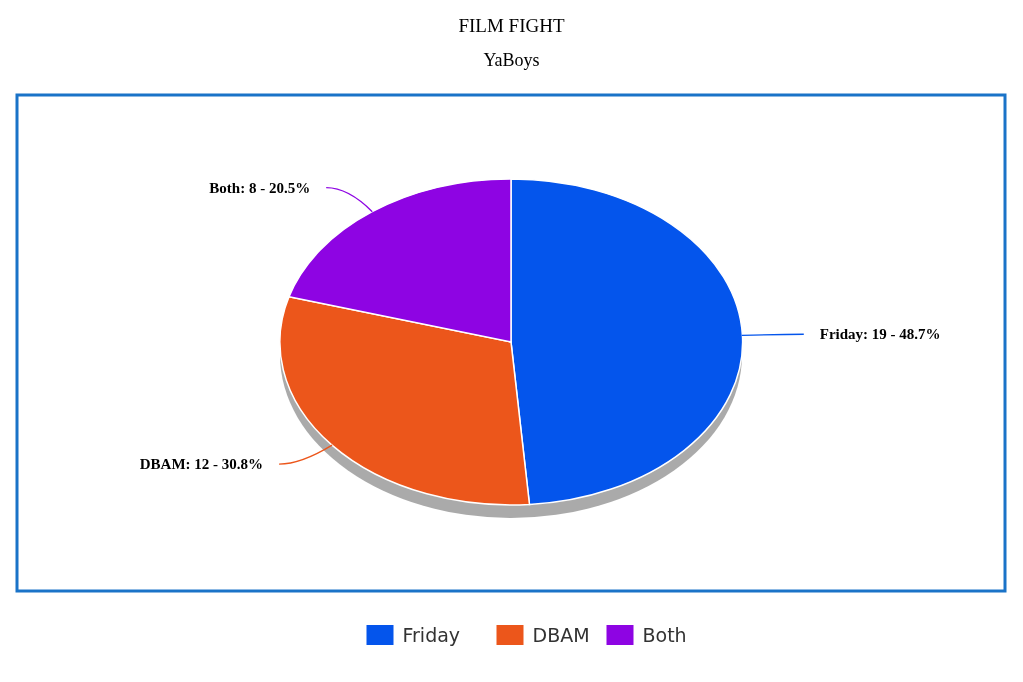 The image size is (1023, 682). What do you see at coordinates (431, 635) in the screenshot?
I see `legend-label: Friday` at bounding box center [431, 635].